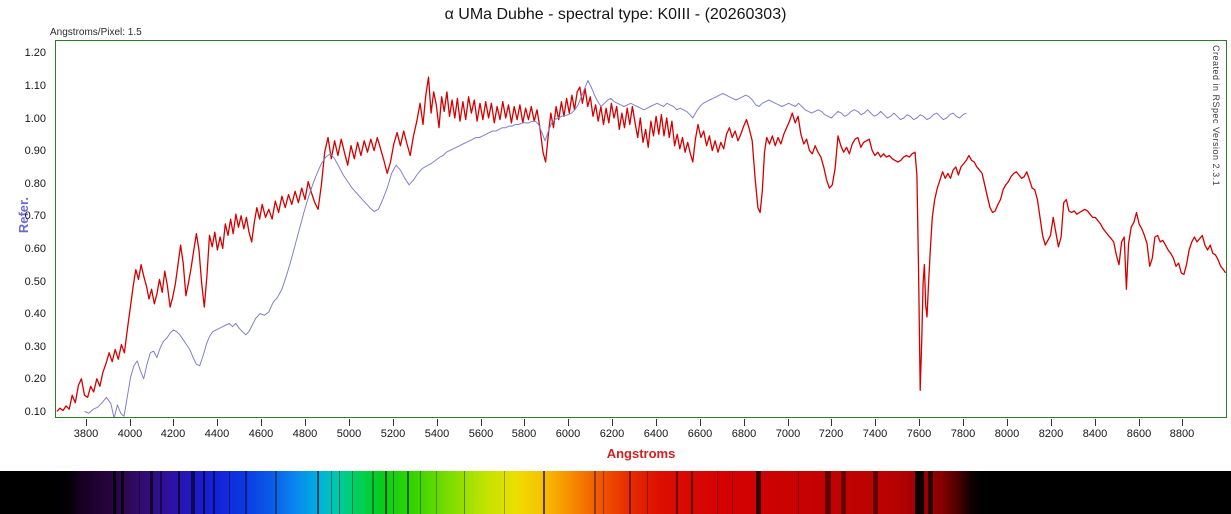 The height and width of the screenshot is (514, 1231). I want to click on x-tick-label: 8200, so click(1051, 434).